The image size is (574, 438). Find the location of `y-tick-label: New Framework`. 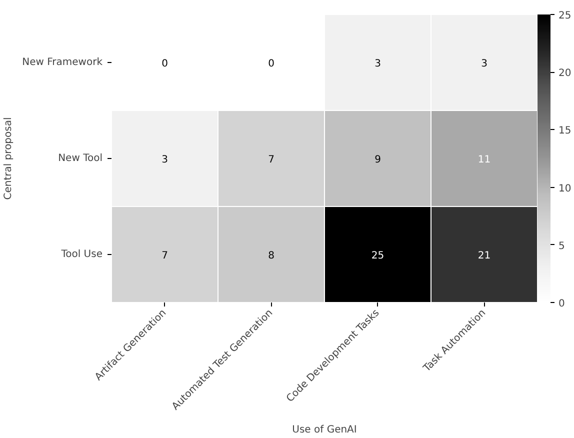

y-tick-label: New Framework is located at coordinates (62, 62).